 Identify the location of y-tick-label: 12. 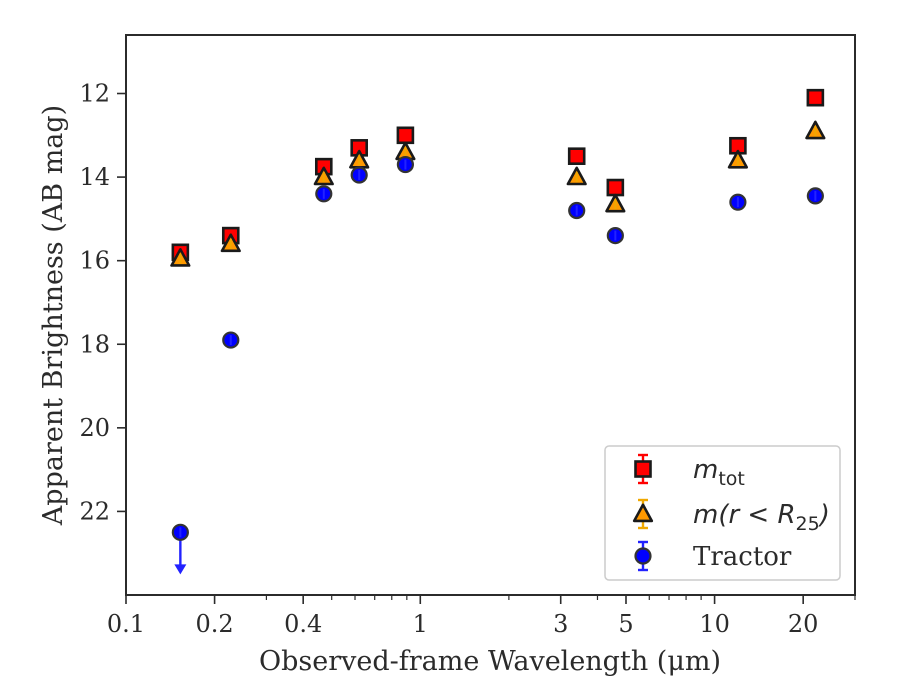
(94, 94).